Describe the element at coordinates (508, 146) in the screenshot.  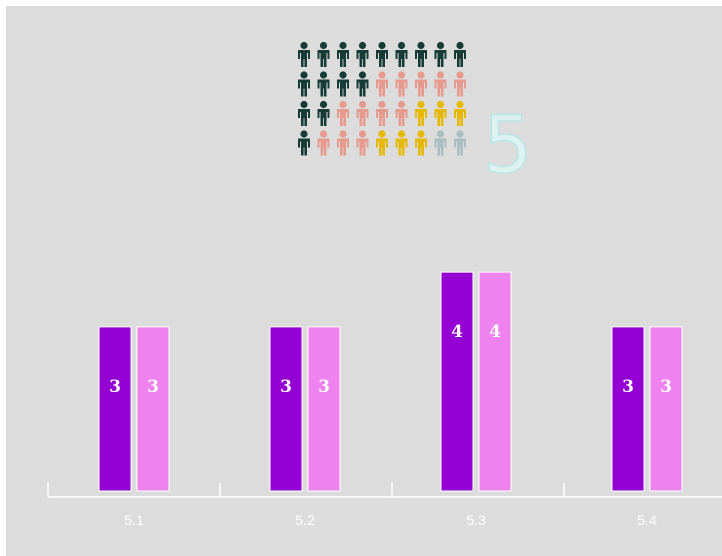
I see `pictogram-value: 5` at that location.